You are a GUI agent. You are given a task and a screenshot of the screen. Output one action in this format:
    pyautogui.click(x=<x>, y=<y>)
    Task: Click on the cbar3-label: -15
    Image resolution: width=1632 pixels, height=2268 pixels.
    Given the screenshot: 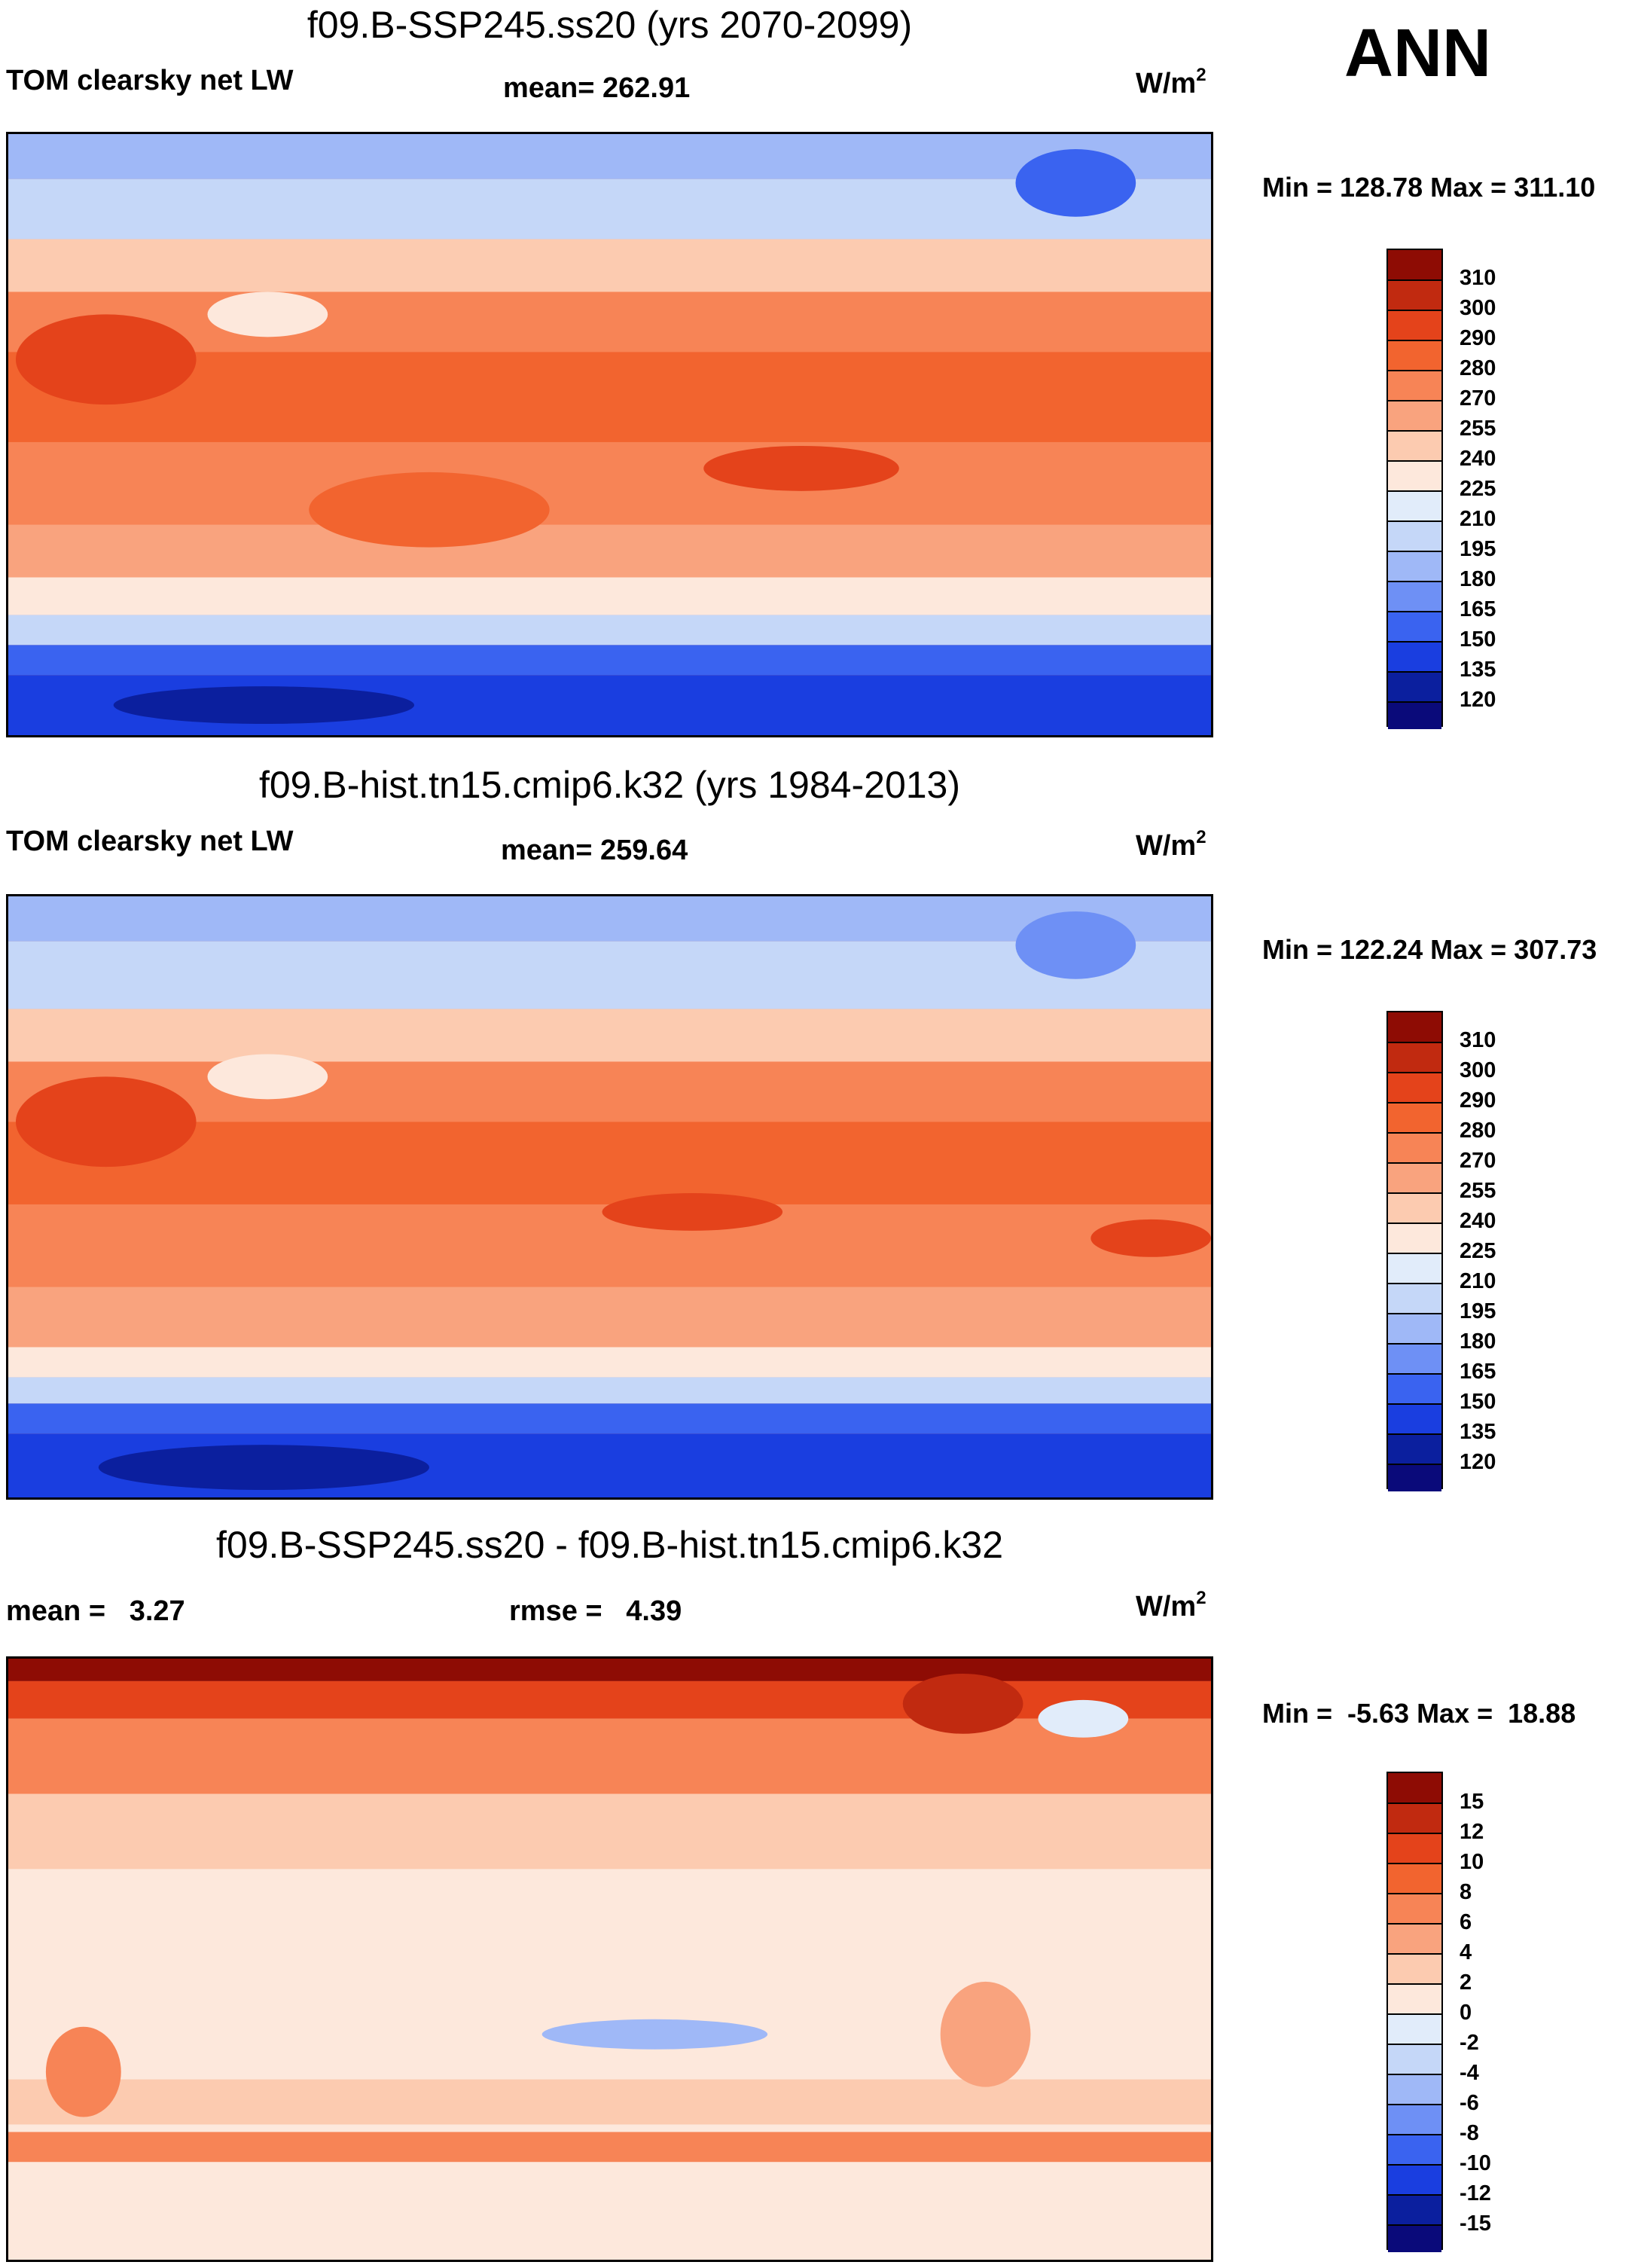 What is the action you would take?
    pyautogui.click(x=1475, y=2224)
    